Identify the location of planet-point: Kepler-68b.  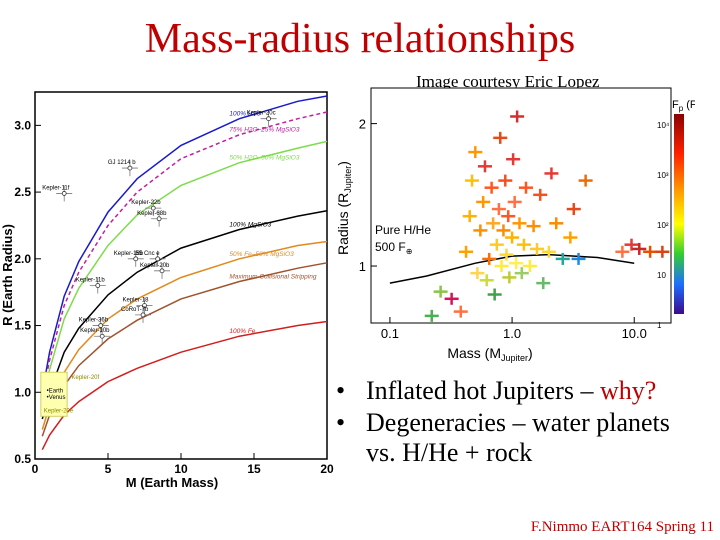
(152, 218).